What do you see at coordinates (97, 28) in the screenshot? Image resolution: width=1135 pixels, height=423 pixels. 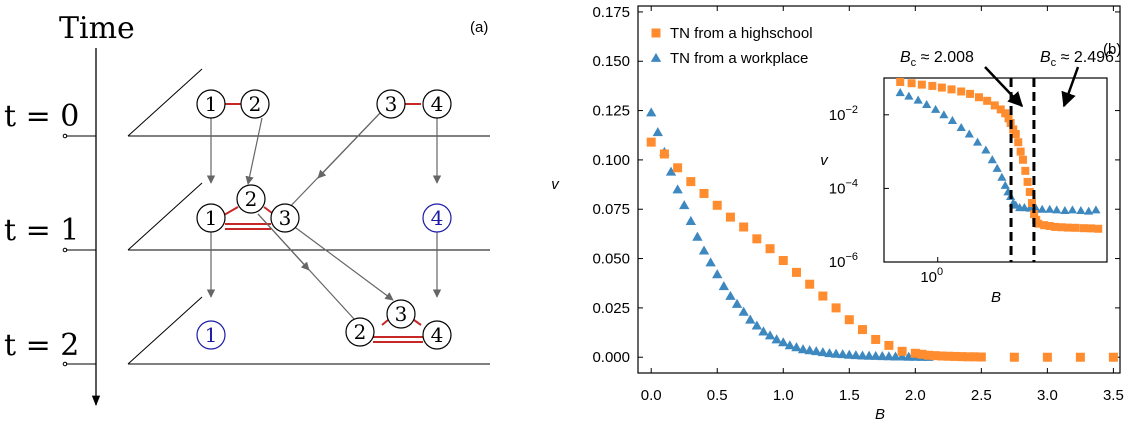 I see `time-label: Time` at bounding box center [97, 28].